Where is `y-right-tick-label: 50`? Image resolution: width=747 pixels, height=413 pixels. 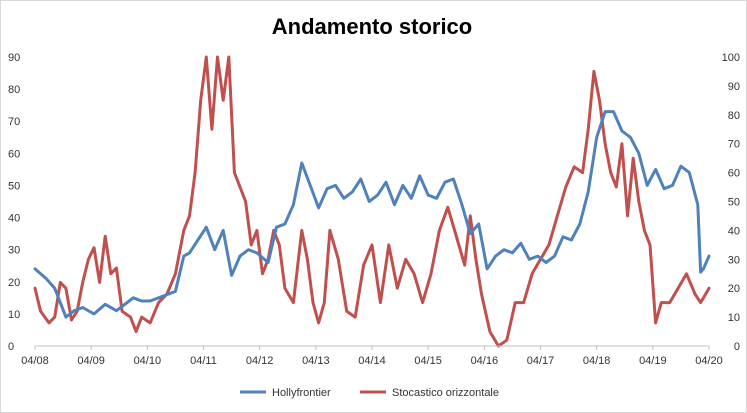 y-right-tick-label: 50 is located at coordinates (734, 203).